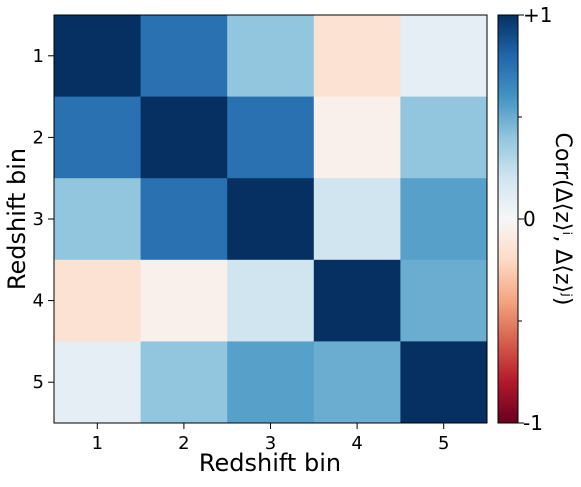 The height and width of the screenshot is (487, 581). Describe the element at coordinates (529, 219) in the screenshot. I see `colorbar-tick-label: 0` at that location.